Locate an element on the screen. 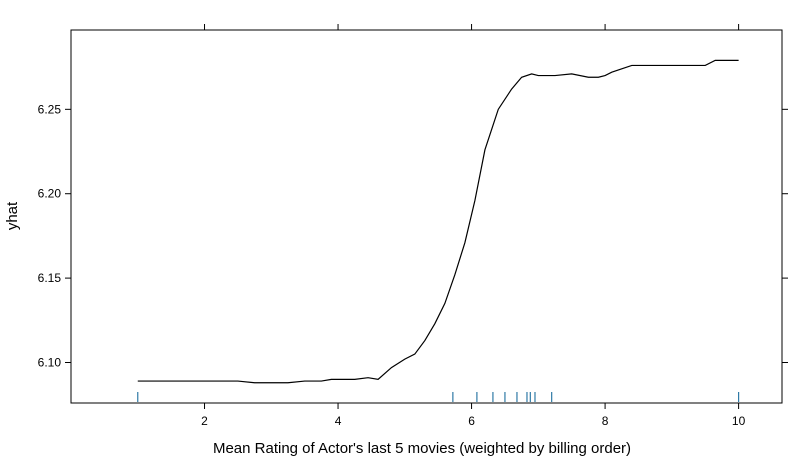 The image size is (805, 471). y-tick-label: 6.20 is located at coordinates (50, 194).